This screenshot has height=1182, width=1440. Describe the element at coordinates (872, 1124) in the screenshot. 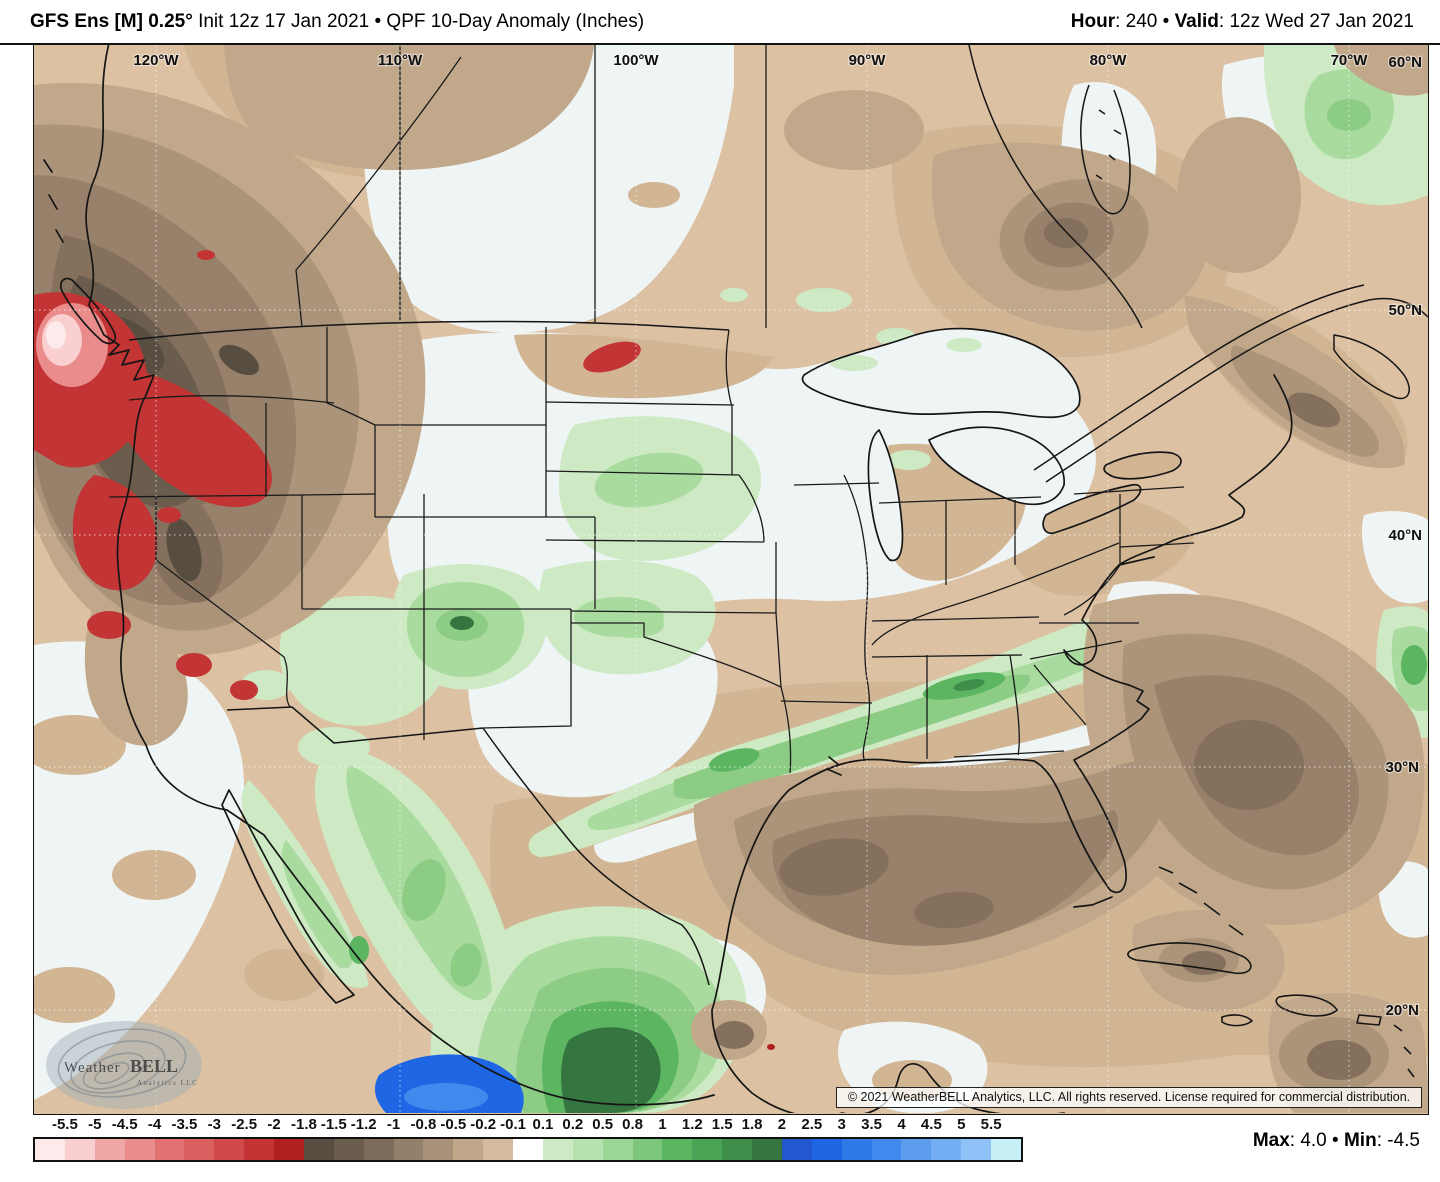

I see `colorbar-tick-label: 3.5` at that location.